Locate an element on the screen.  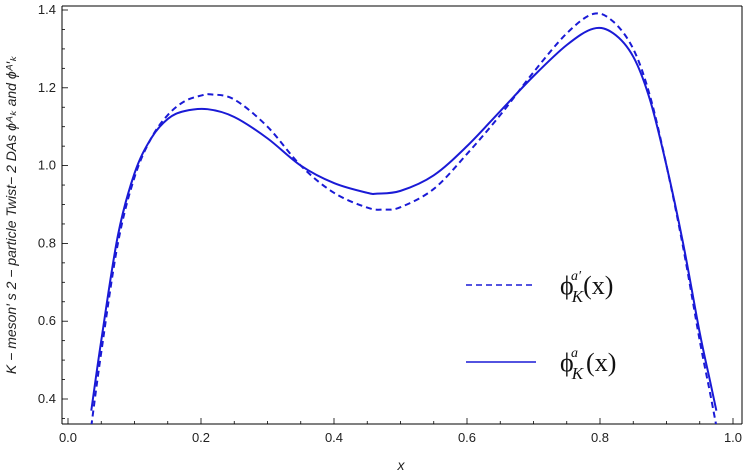
legend: ϕKa′(x) ϕKa (x) is located at coordinates (541, 326).